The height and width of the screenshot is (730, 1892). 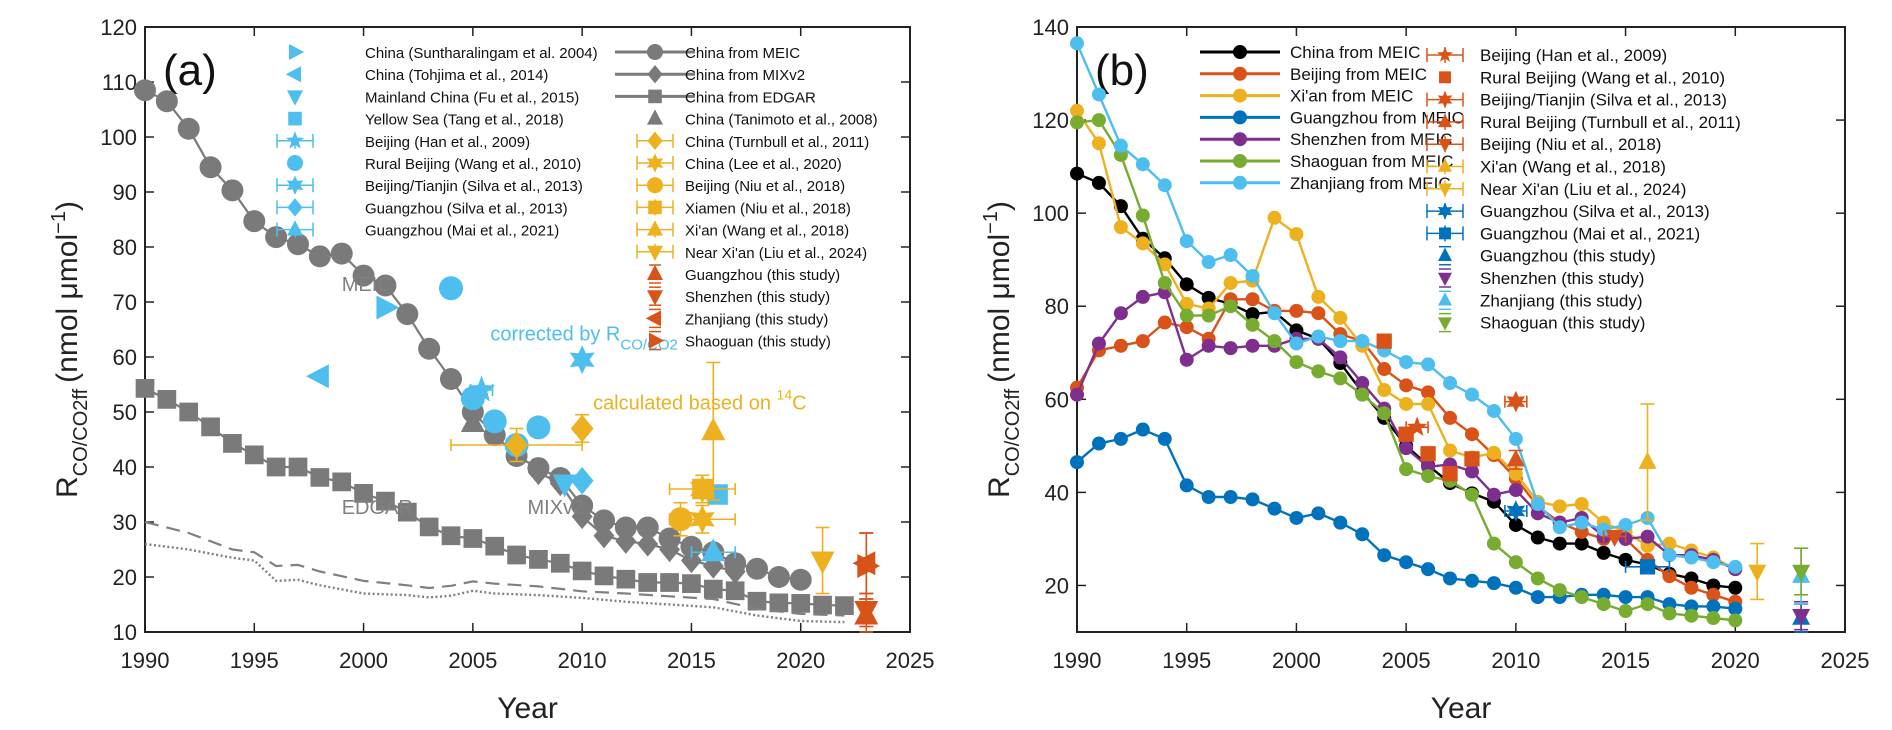 What do you see at coordinates (472, 420) in the screenshot?
I see `point-china-tanimoto-et-al-2008` at bounding box center [472, 420].